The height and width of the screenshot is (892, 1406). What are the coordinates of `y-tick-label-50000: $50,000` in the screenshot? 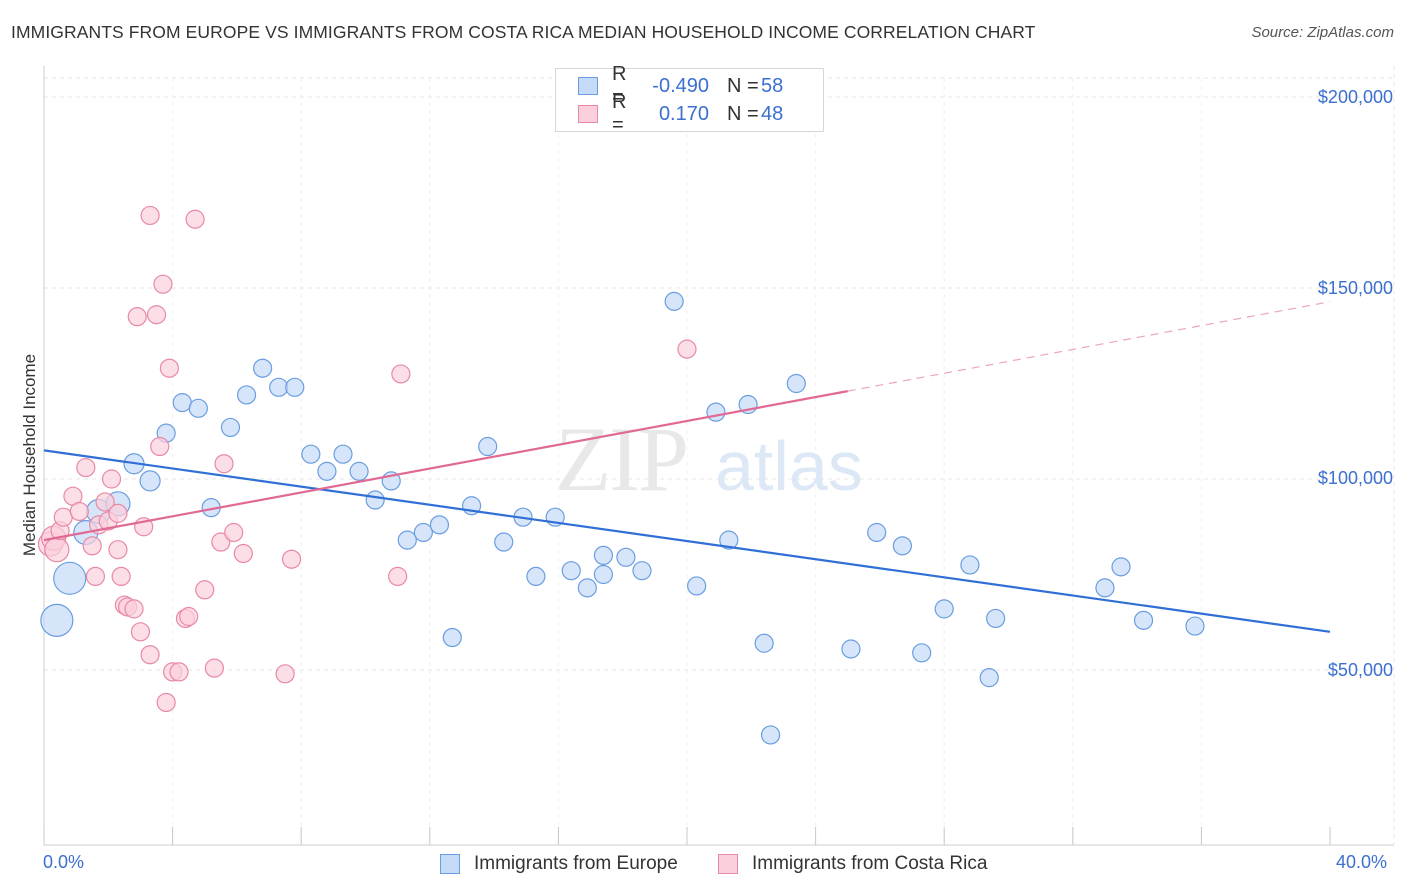 It's located at (1360, 670).